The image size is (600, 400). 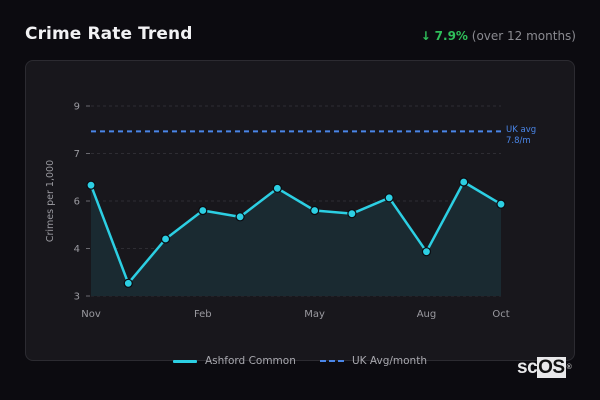 I want to click on change-period: (over 12 months), so click(x=523, y=36).